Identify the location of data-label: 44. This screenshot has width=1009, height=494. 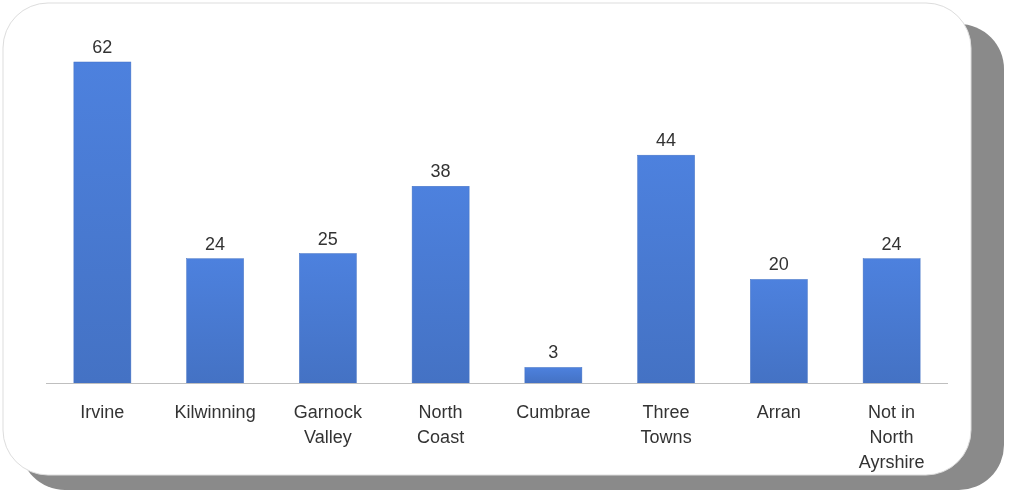
(666, 140).